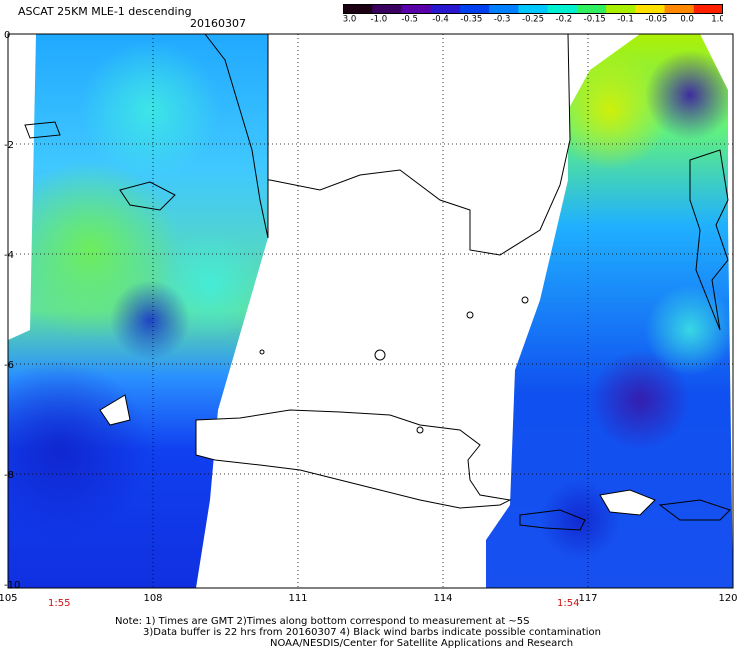 This screenshot has height=650, width=740. I want to click on lat-label: -2, so click(9, 145).